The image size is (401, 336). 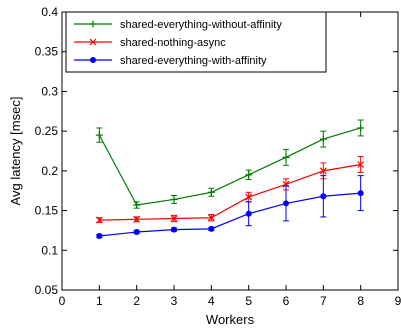 I want to click on y-tick-label: 0.15, so click(x=47, y=211).